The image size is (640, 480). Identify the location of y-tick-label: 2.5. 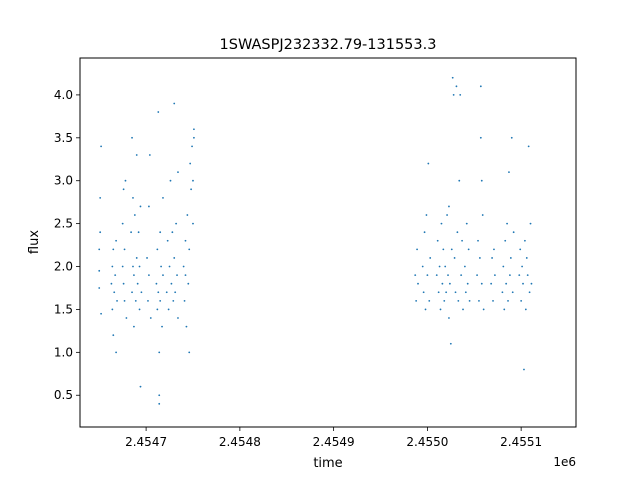
(63, 224).